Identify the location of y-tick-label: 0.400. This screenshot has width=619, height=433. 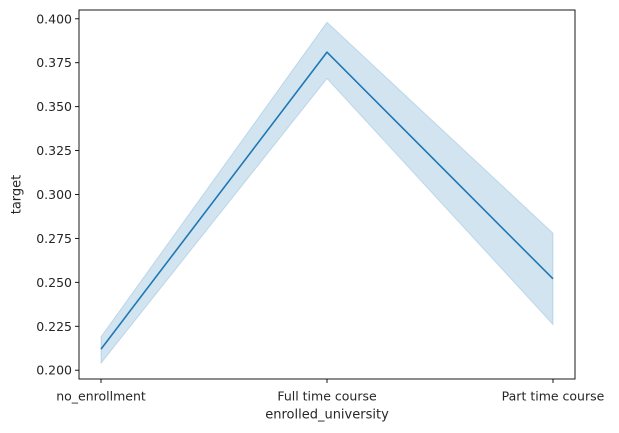
(54, 18).